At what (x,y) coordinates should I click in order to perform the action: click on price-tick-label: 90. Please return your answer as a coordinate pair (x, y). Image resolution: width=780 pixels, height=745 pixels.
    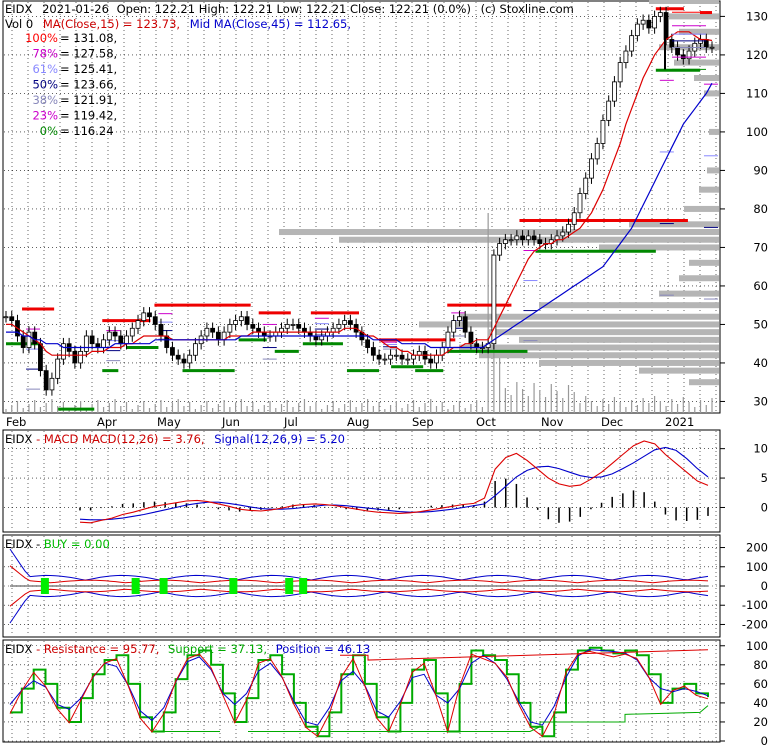
    Looking at the image, I should click on (760, 170).